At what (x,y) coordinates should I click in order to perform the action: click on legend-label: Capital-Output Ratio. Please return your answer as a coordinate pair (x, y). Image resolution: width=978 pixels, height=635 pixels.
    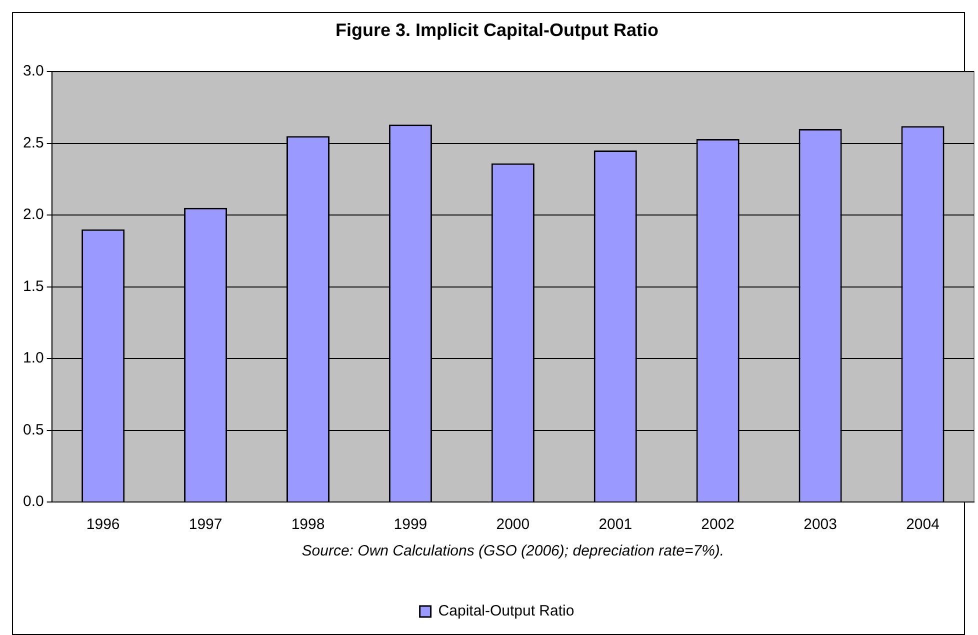
    Looking at the image, I should click on (506, 611).